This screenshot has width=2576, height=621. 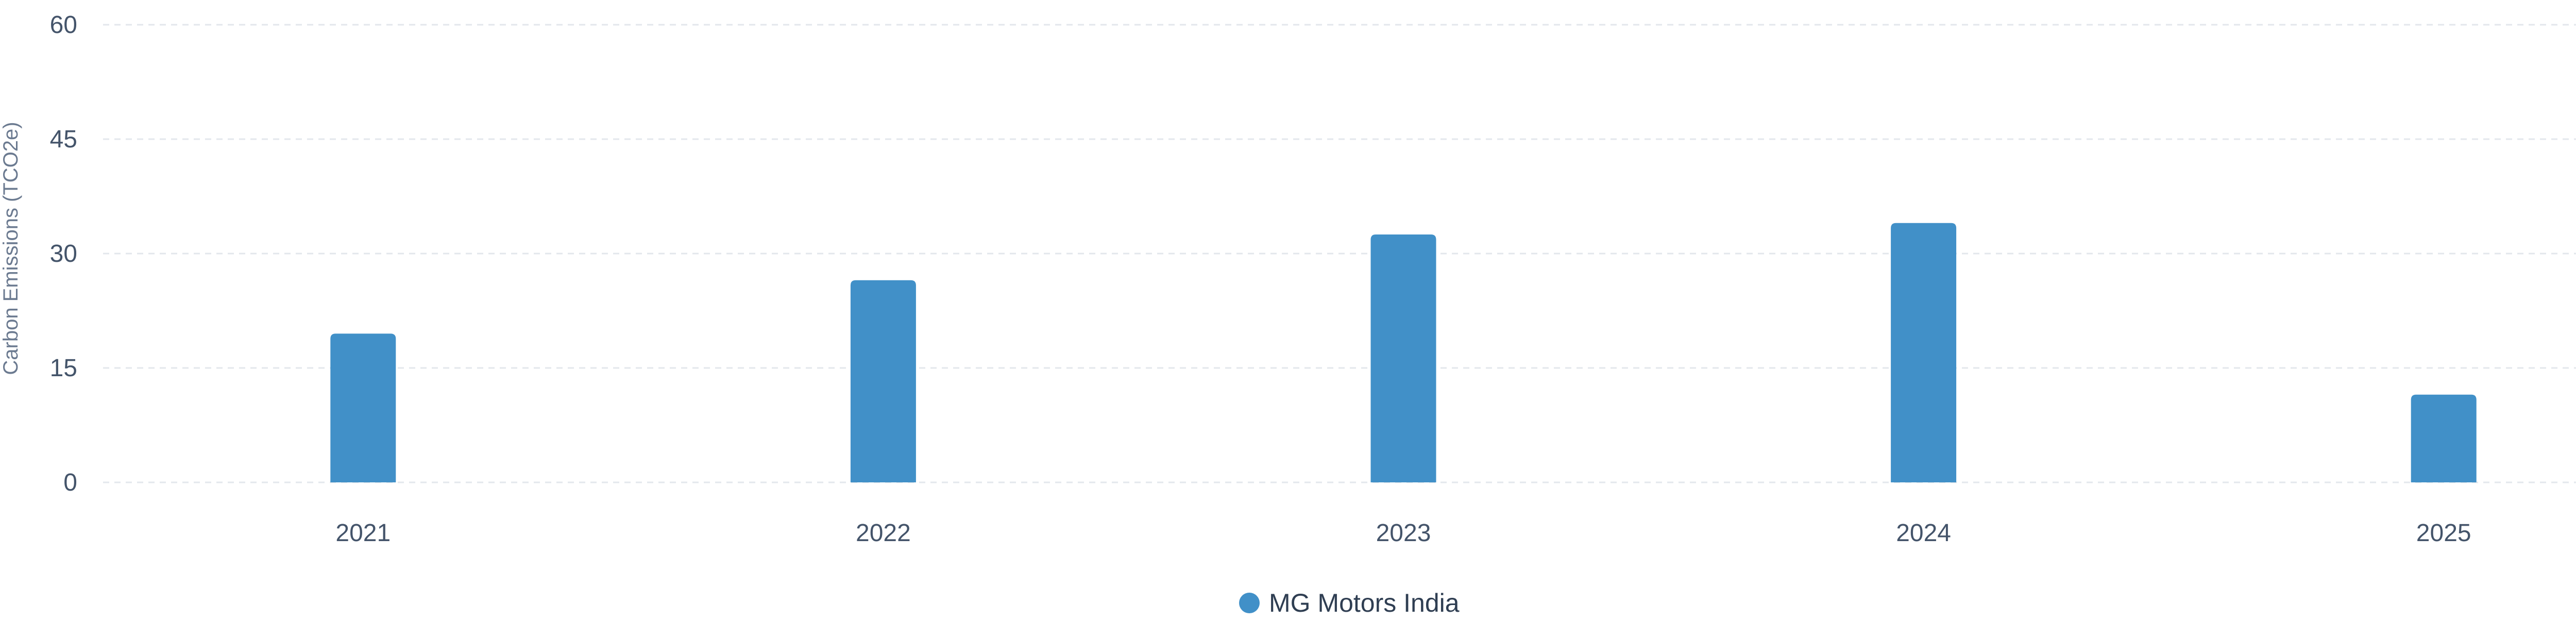 I want to click on x-tick-label-2024: 2024, so click(x=1923, y=533).